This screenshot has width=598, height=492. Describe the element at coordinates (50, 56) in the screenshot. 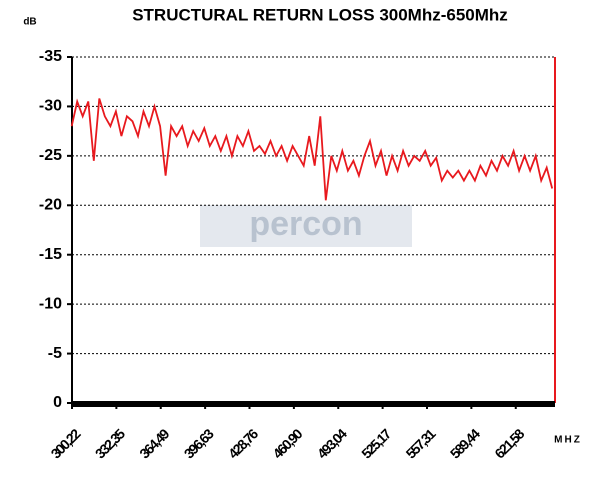

I see `y-tick-label: -35` at that location.